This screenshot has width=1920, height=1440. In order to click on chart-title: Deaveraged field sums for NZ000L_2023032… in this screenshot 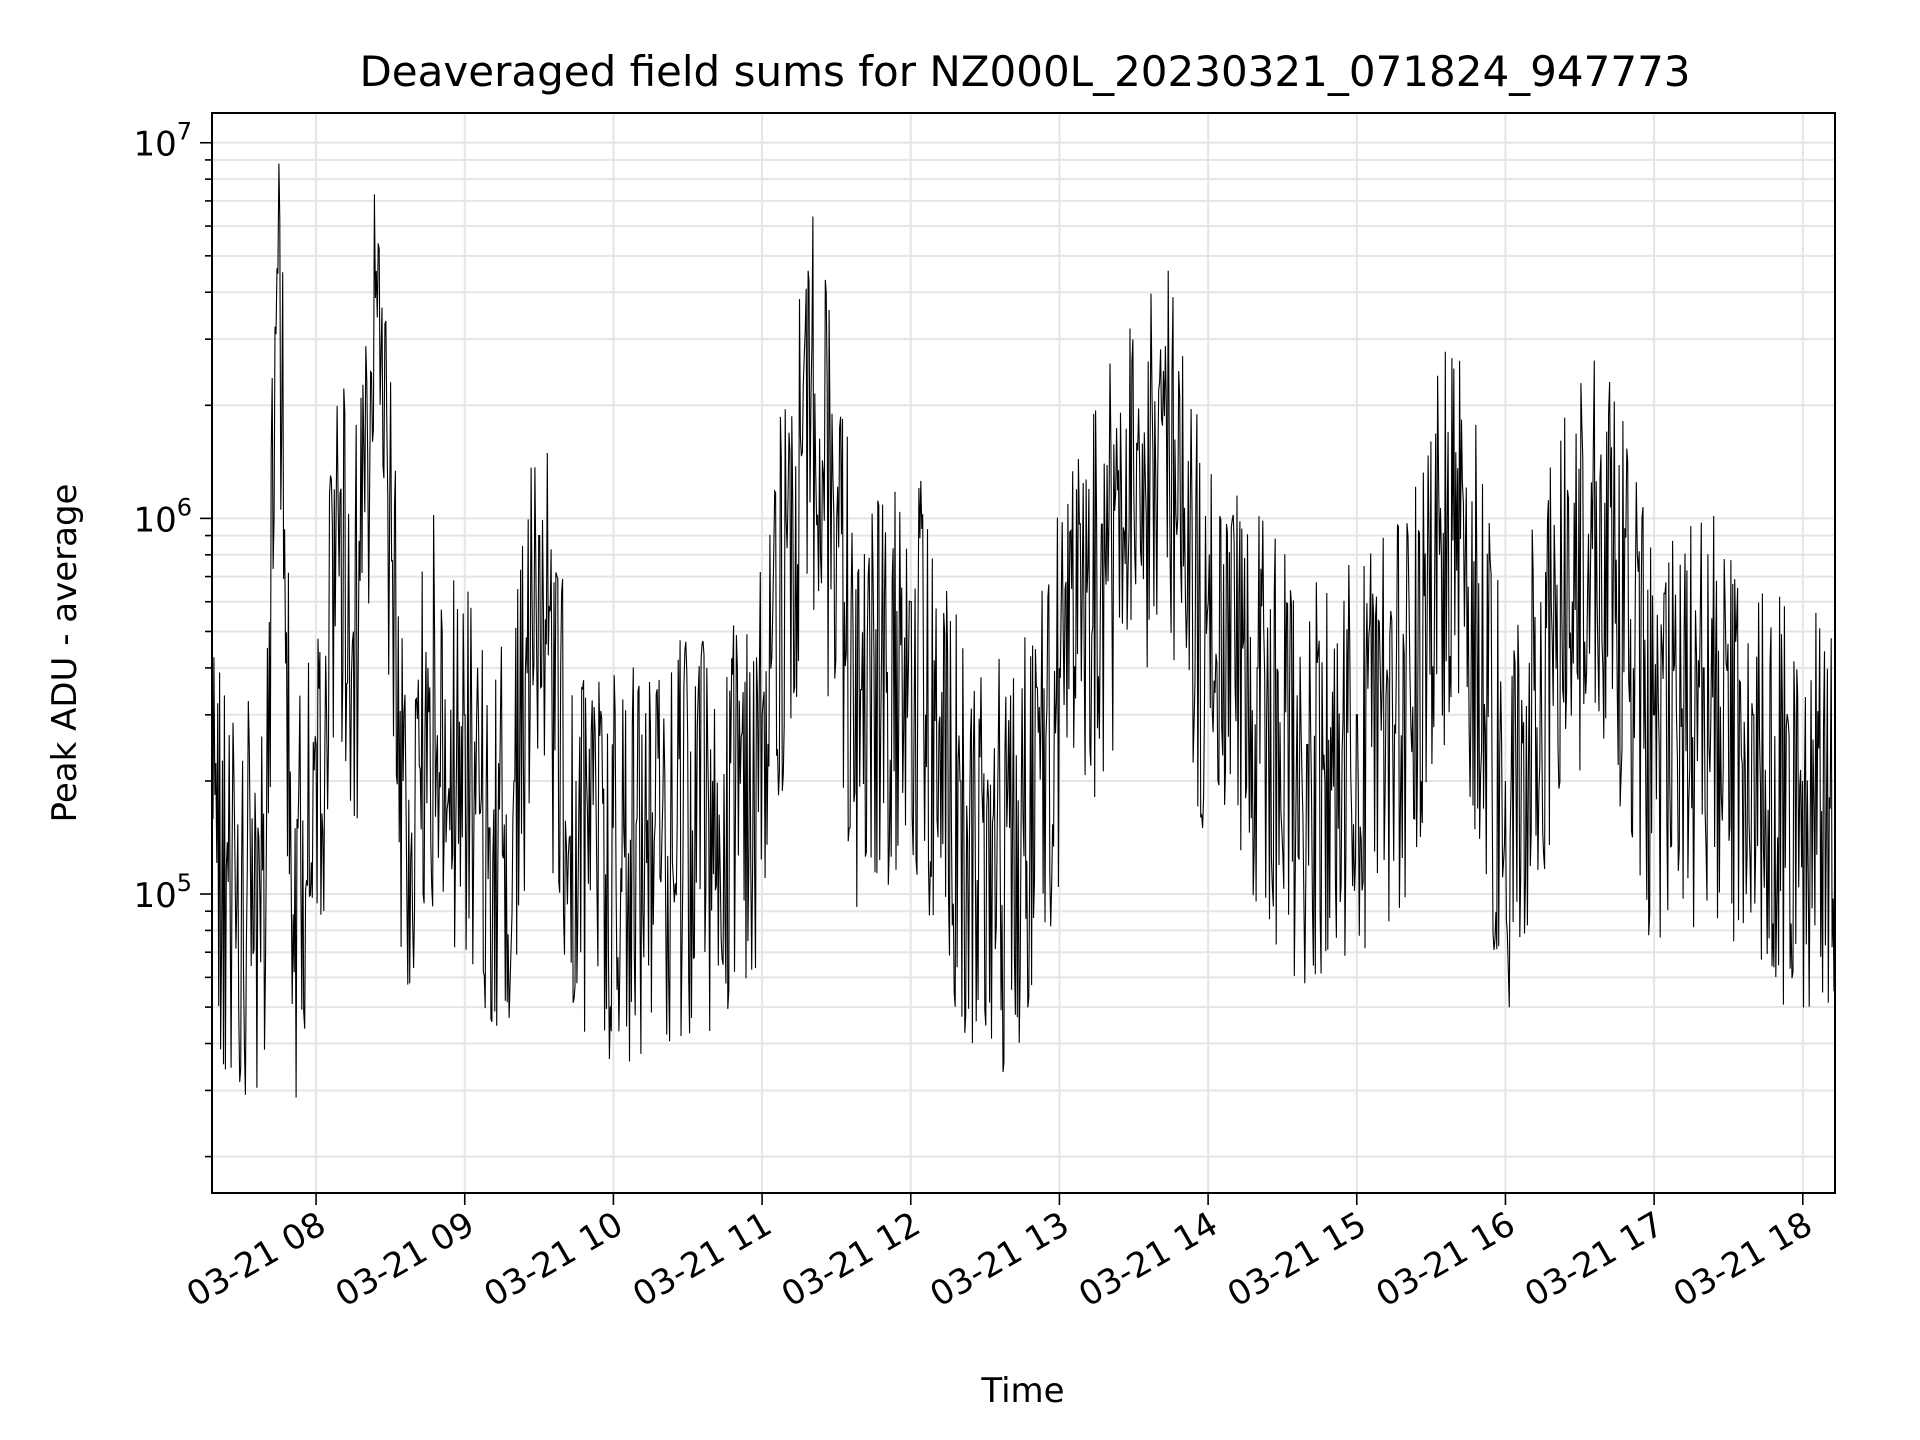, I will do `click(1024, 71)`.